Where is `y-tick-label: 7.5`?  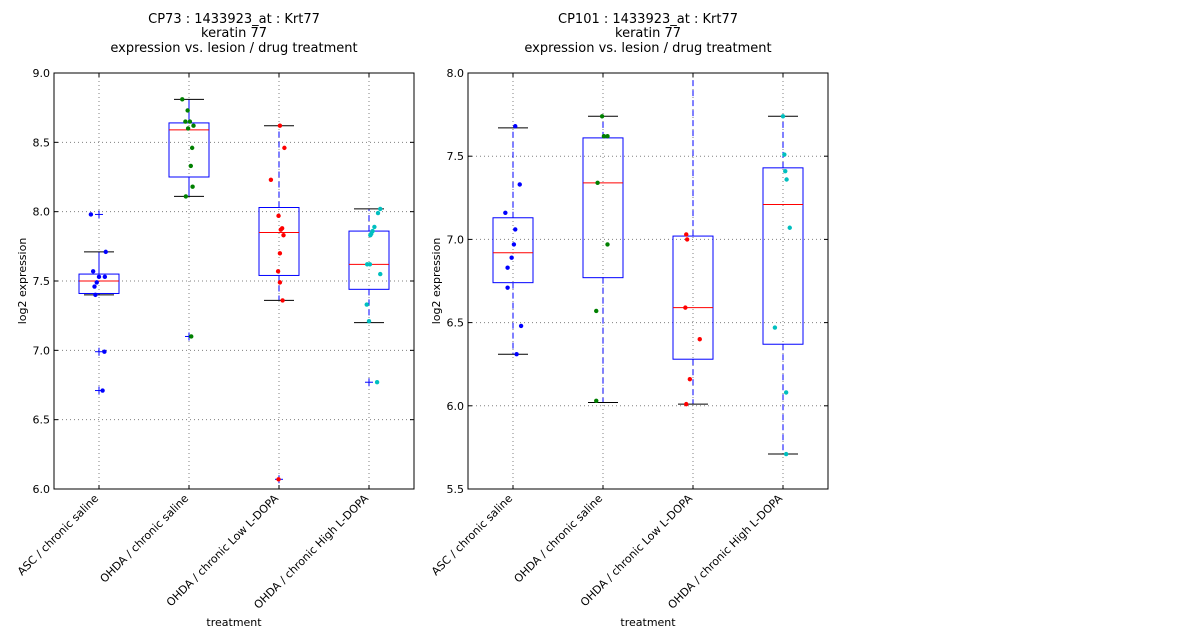 y-tick-label: 7.5 is located at coordinates (456, 156).